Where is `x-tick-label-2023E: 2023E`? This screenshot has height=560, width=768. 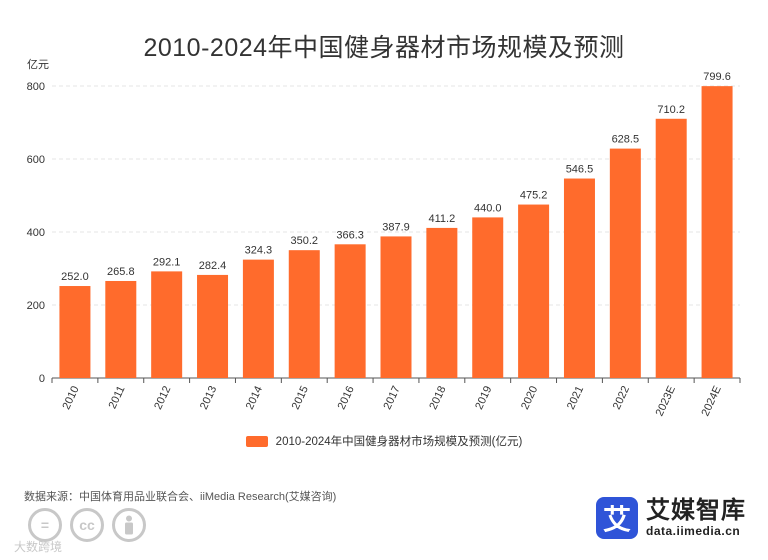 x-tick-label-2023E: 2023E is located at coordinates (666, 401).